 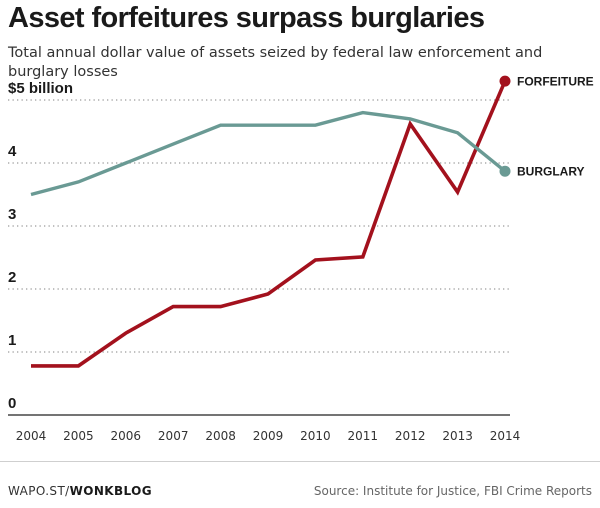 What do you see at coordinates (505, 81) in the screenshot?
I see `series-endpoint-forfeiture` at bounding box center [505, 81].